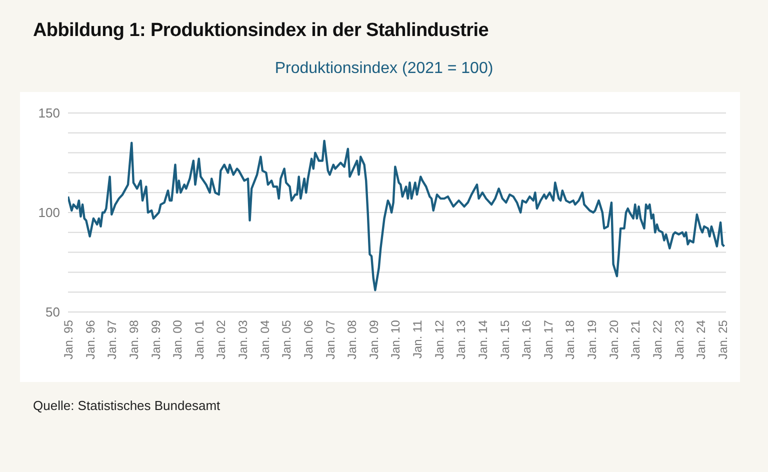  I want to click on y-tick-label: 100, so click(49, 212).